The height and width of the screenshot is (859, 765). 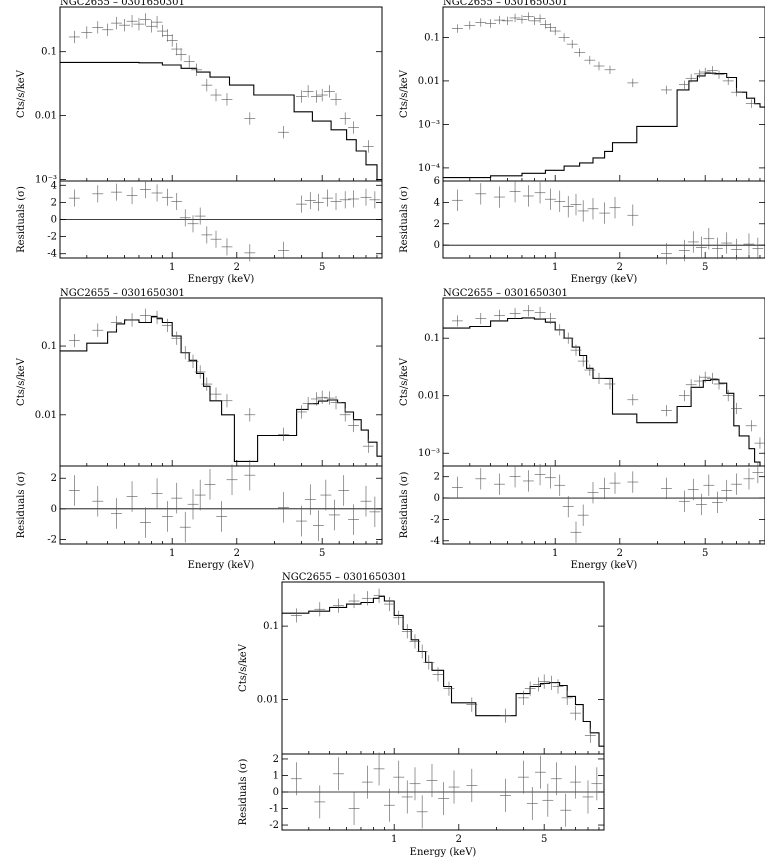 What do you see at coordinates (437, 181) in the screenshot?
I see `resid-y-tick-label: 6` at bounding box center [437, 181].